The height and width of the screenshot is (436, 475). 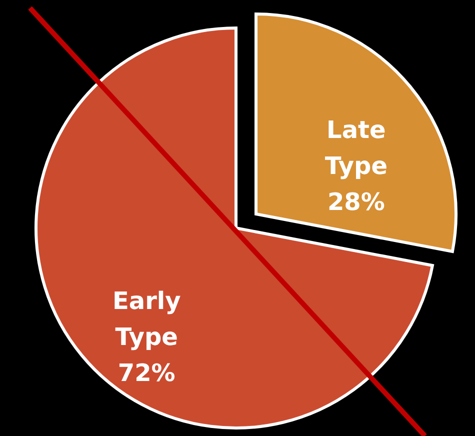 I want to click on data-label: 72%, so click(x=147, y=372).